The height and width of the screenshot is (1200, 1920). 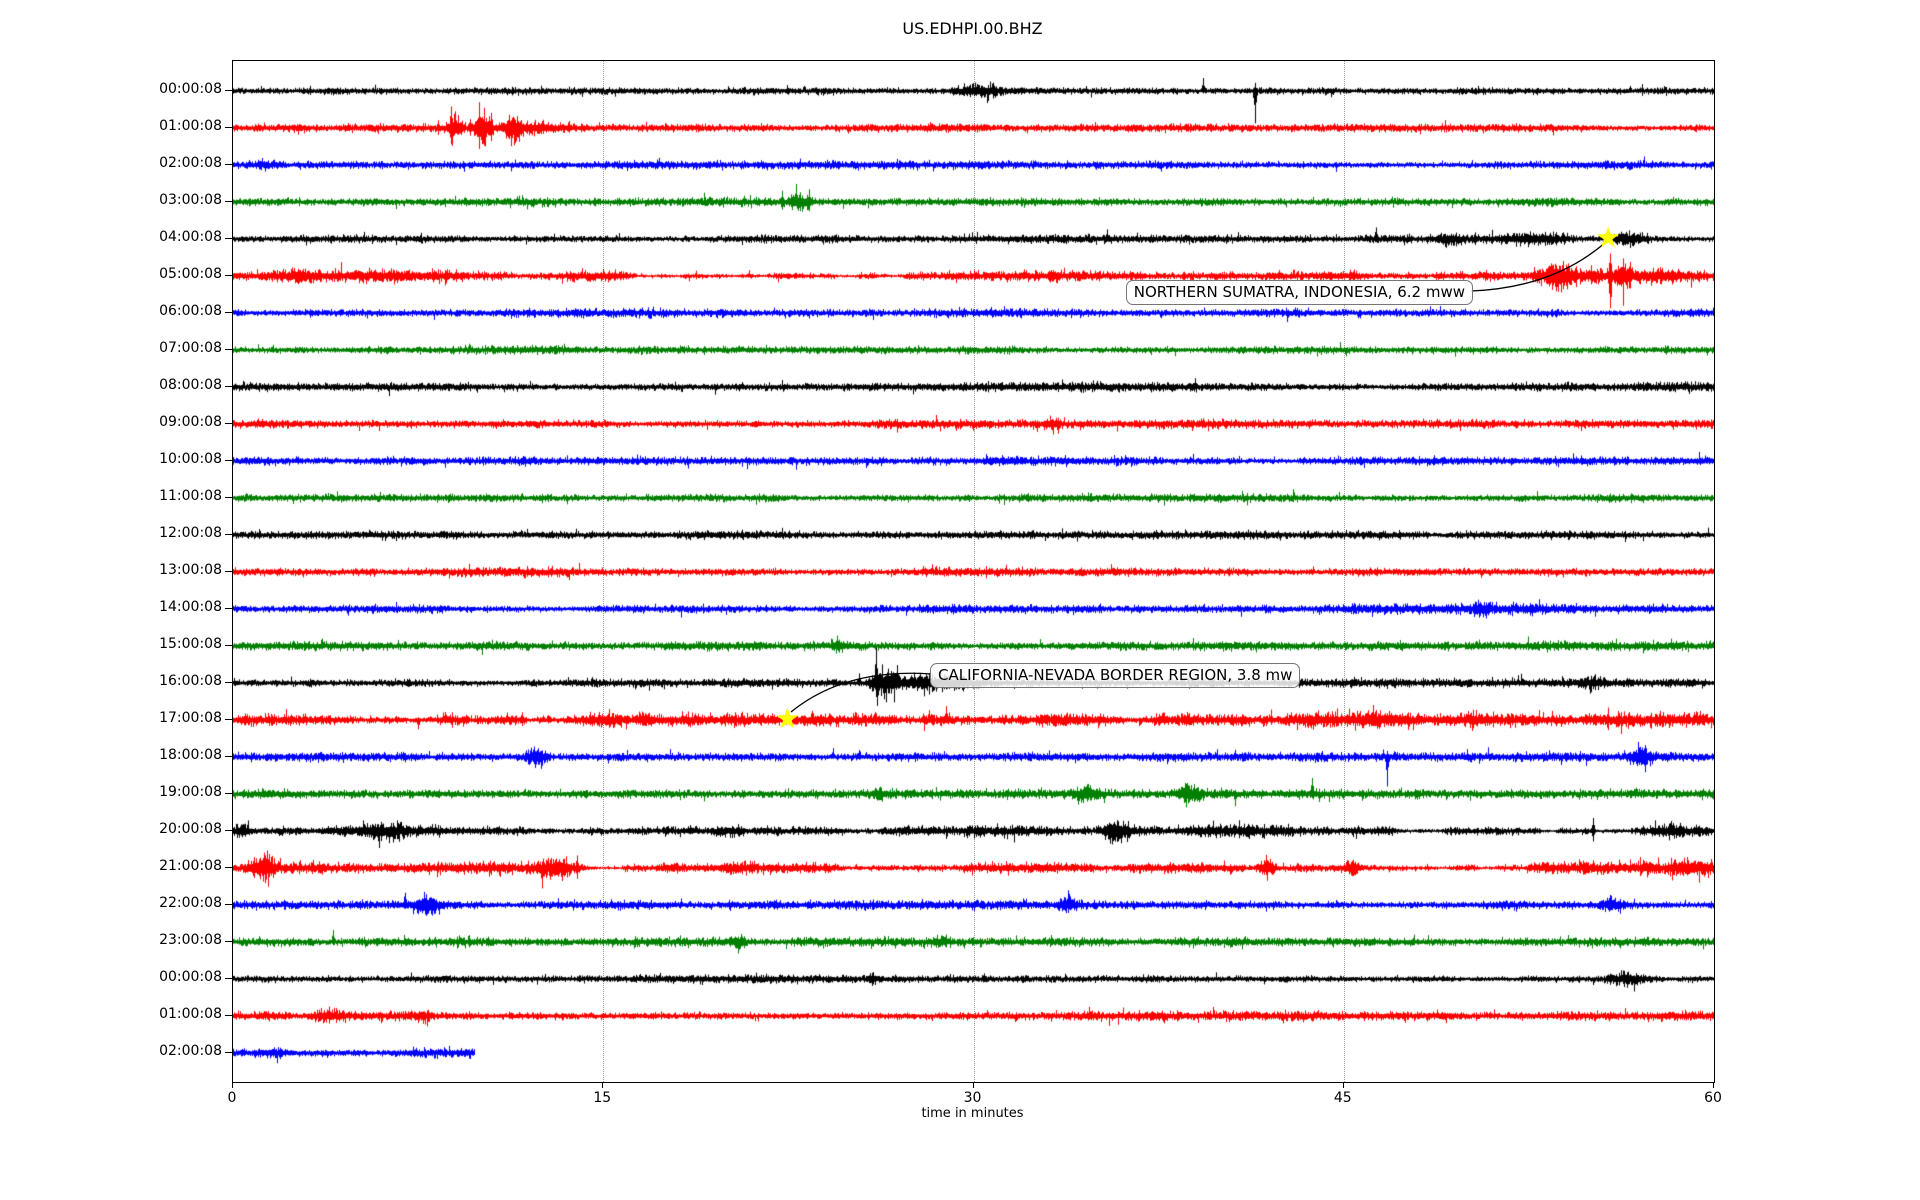 I want to click on y-tick-label: 16:00:08, so click(x=190, y=681).